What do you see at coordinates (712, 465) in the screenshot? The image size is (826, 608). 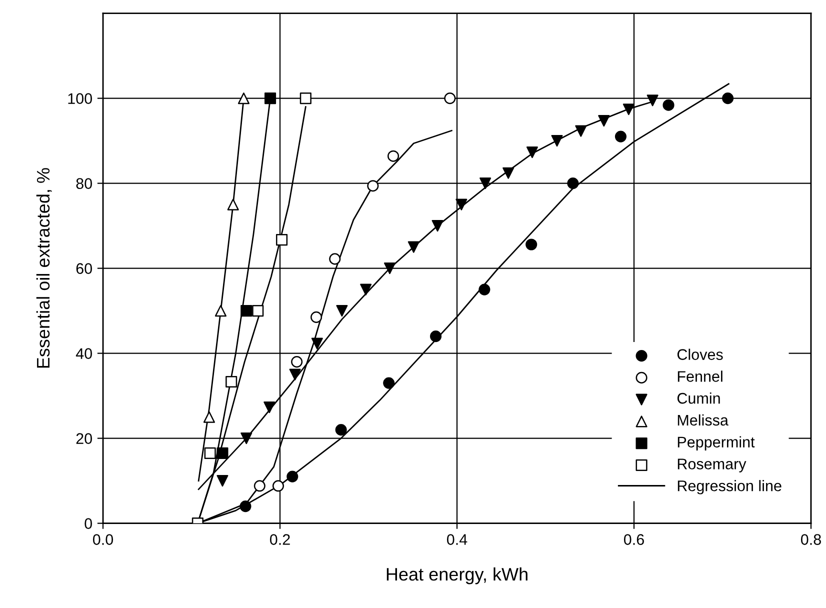 I see `legend-label: Rosemary` at bounding box center [712, 465].